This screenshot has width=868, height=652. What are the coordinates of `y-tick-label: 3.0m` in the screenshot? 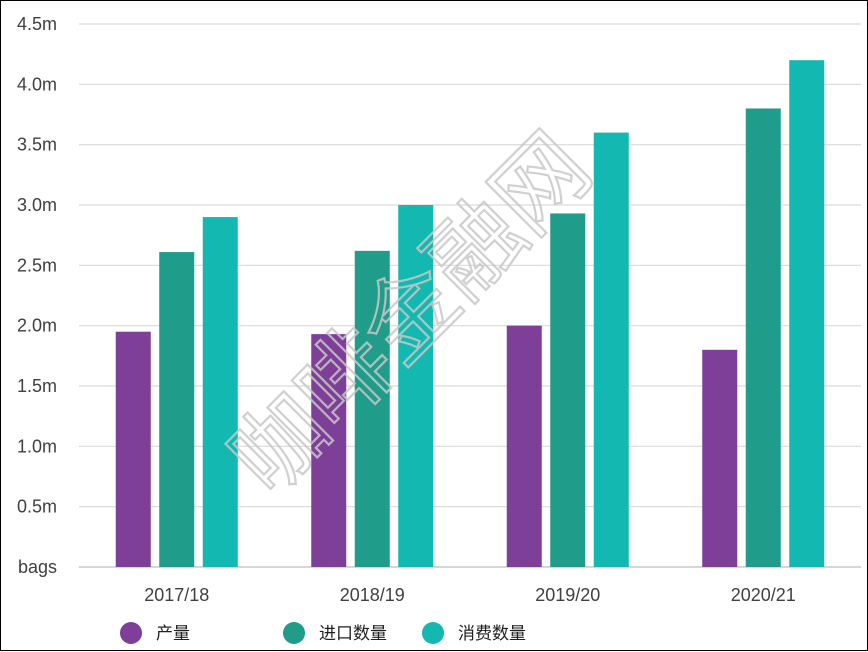 It's located at (37, 205).